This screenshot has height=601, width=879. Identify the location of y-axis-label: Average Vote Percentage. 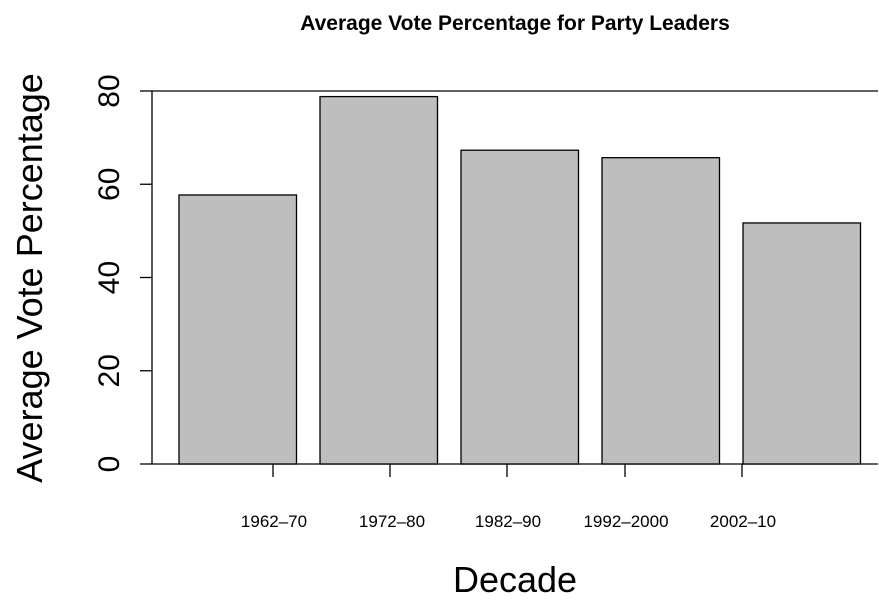
(29, 278).